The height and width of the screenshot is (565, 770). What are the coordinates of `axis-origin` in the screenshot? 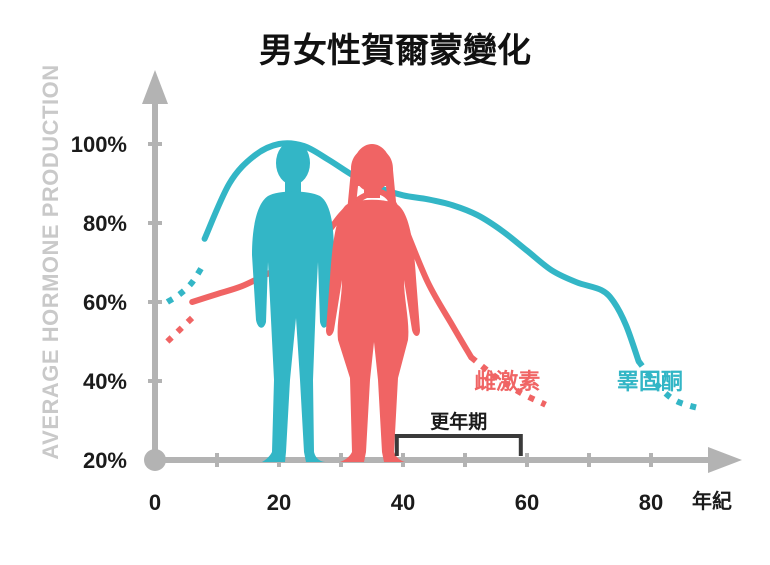 It's located at (155, 460).